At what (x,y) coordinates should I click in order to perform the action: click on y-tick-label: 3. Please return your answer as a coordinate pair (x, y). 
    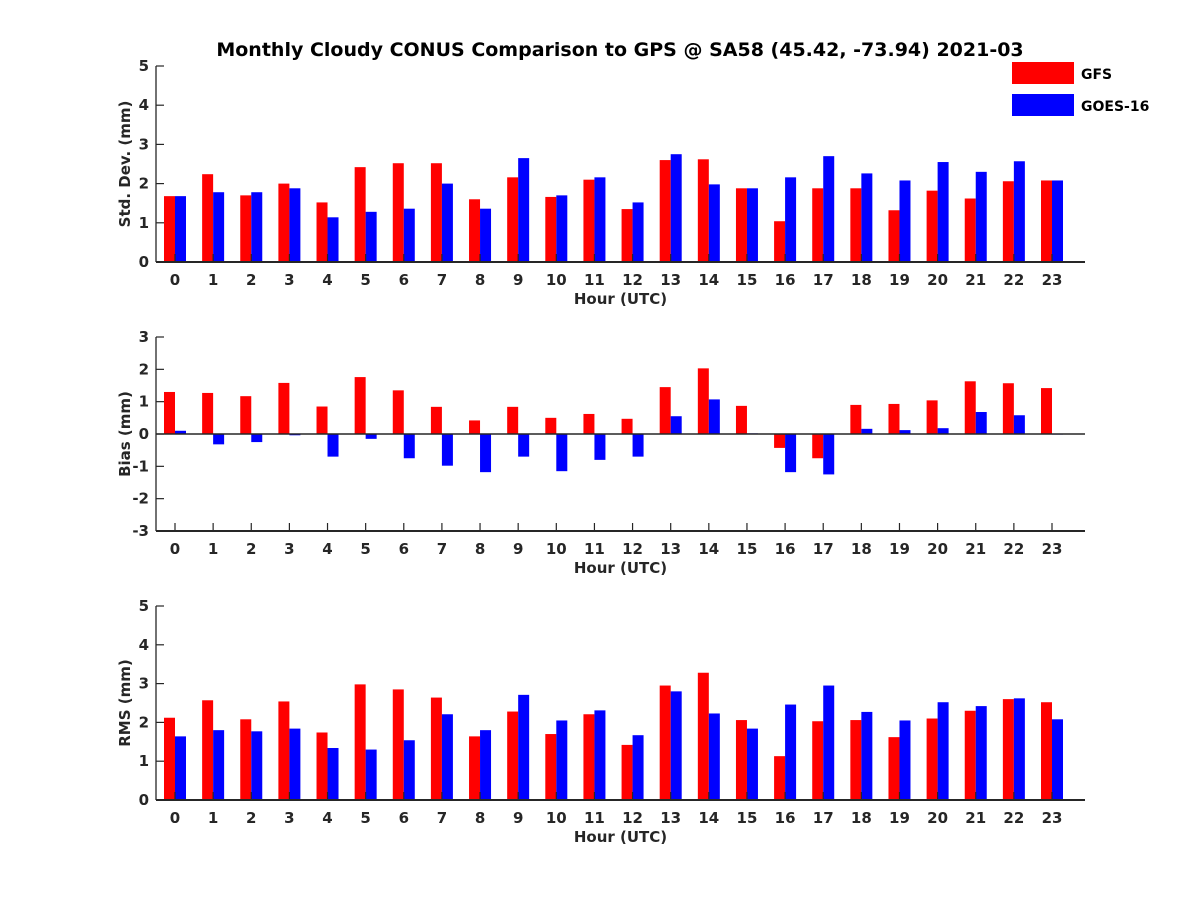
    Looking at the image, I should click on (144, 144).